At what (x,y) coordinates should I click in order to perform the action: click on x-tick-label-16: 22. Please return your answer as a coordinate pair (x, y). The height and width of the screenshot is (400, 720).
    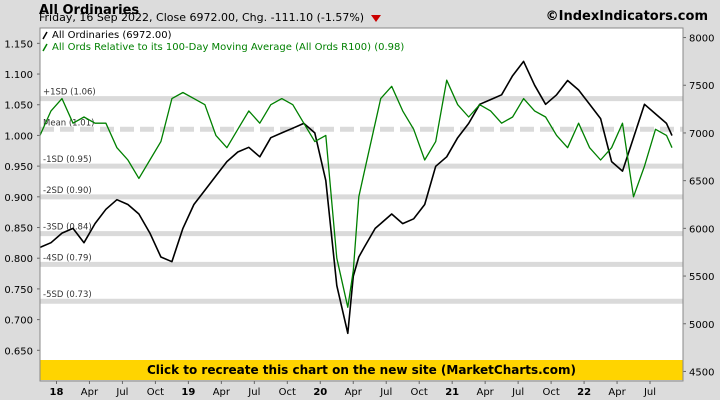
    Looking at the image, I should click on (584, 392).